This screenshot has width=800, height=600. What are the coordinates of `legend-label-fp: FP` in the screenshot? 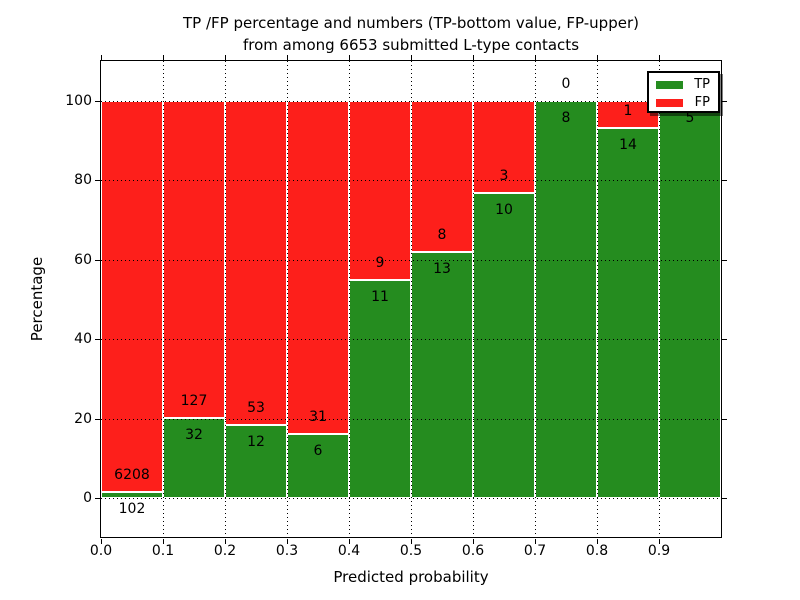 It's located at (702, 102).